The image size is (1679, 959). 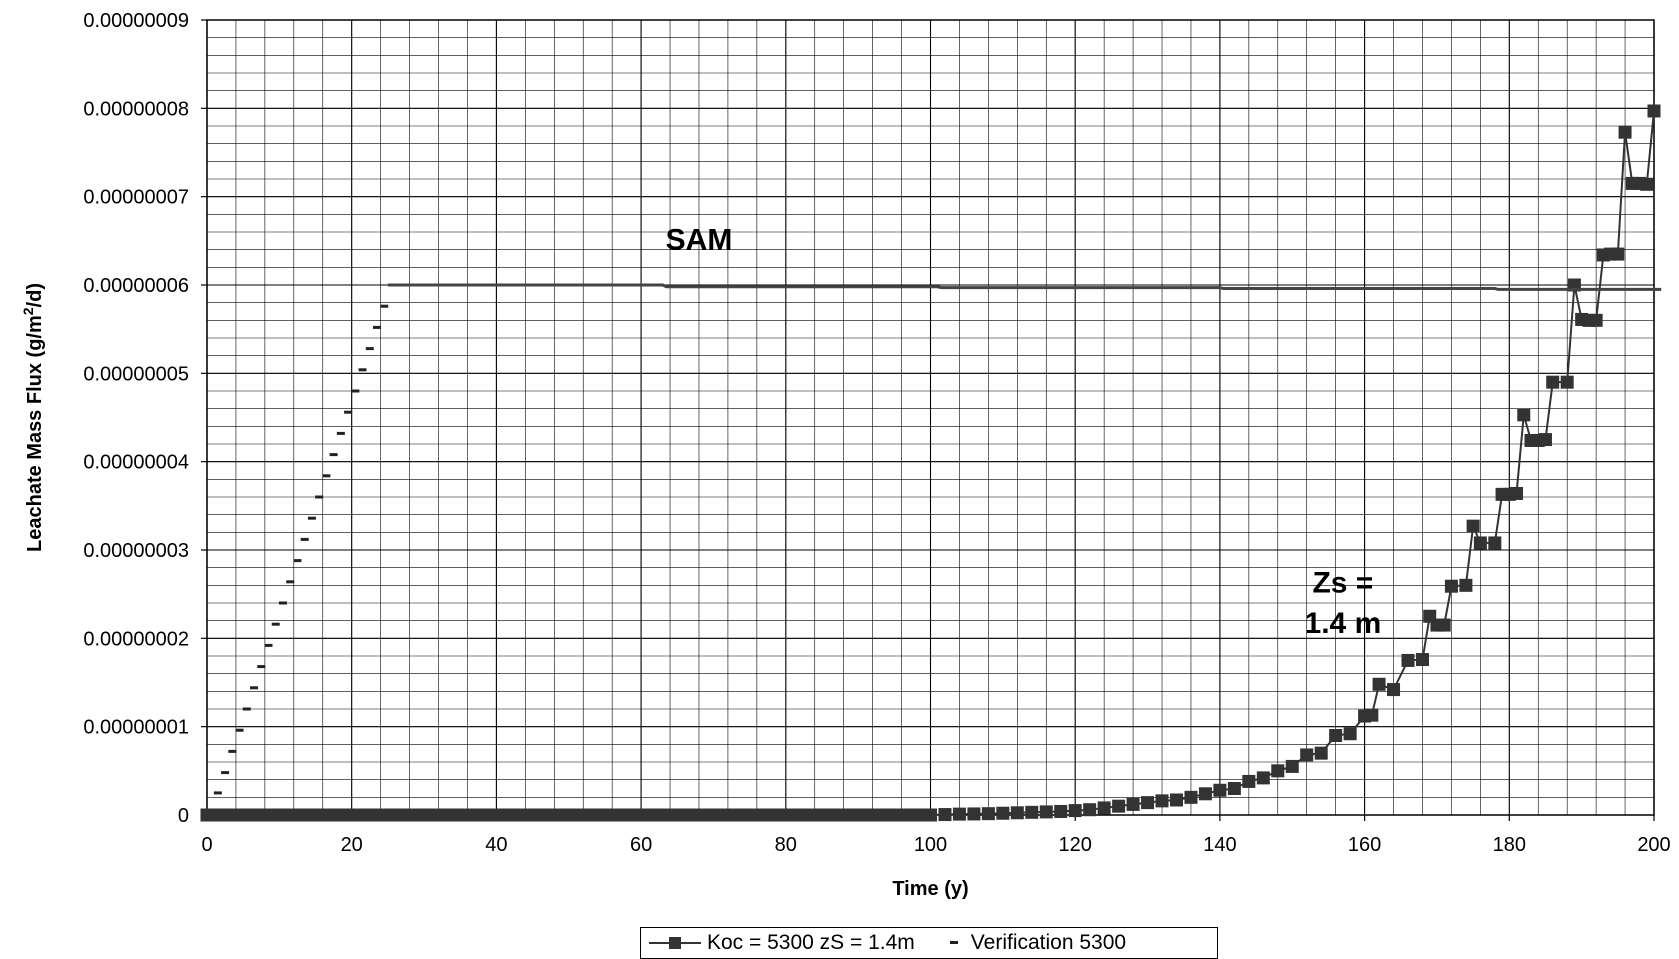 I want to click on y-axis-title: Leachate Mass Flux (g/m2/d), so click(x=33, y=417).